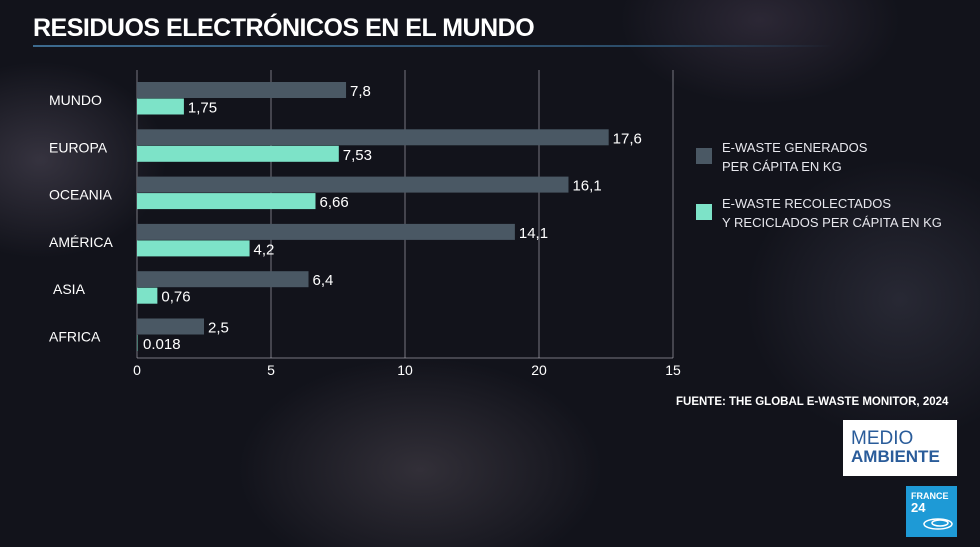 Image resolution: width=980 pixels, height=547 pixels. Describe the element at coordinates (918, 507) in the screenshot. I see `logo-text: 24` at that location.